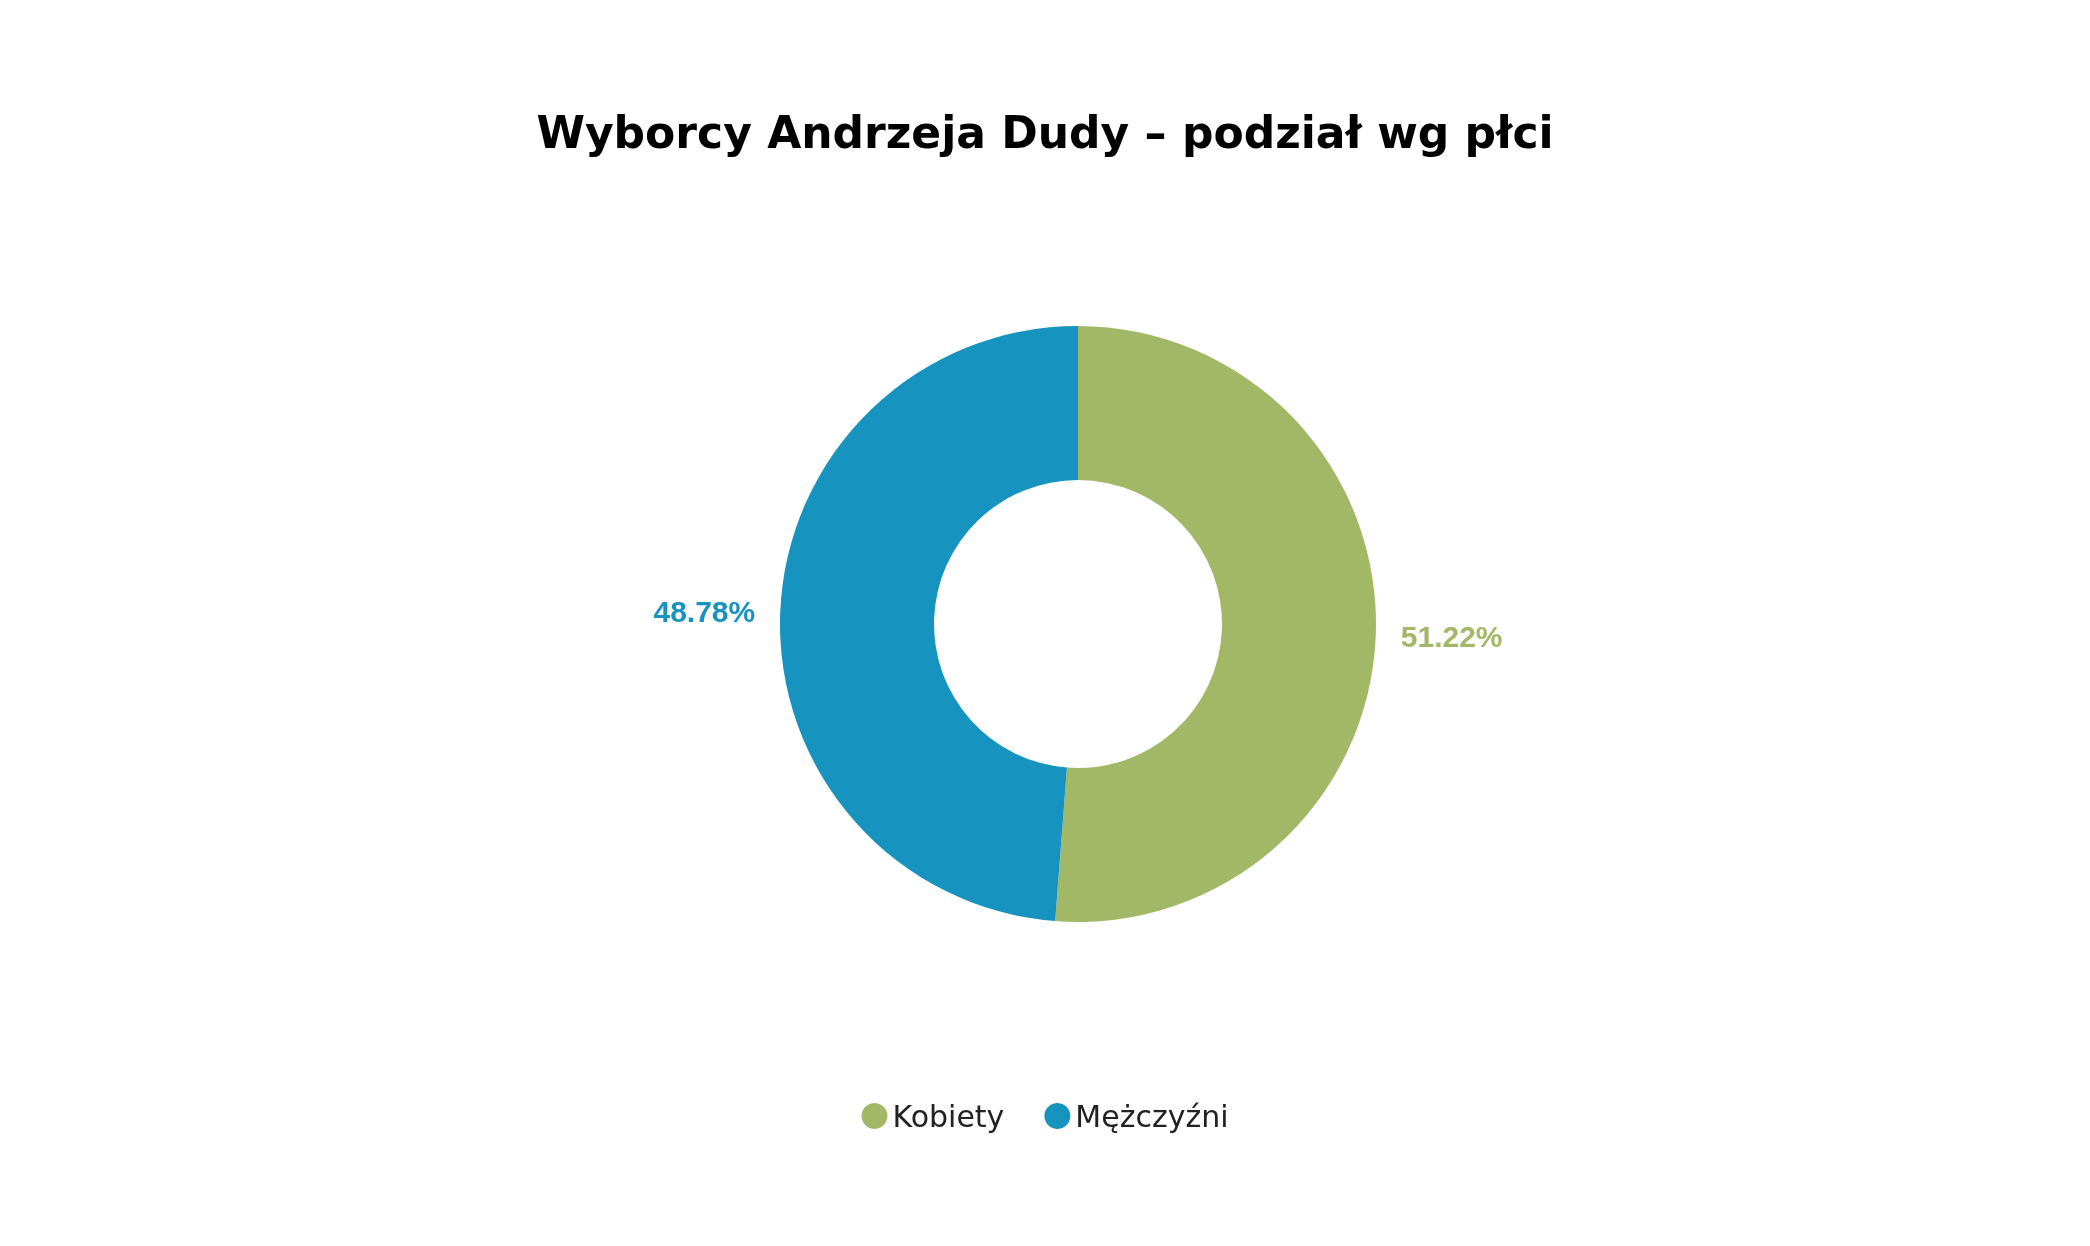 The image size is (2090, 1246). Describe the element at coordinates (1045, 132) in the screenshot. I see `chart-title: Wyborcy Andrzeja Dudy – podział wg płci` at that location.